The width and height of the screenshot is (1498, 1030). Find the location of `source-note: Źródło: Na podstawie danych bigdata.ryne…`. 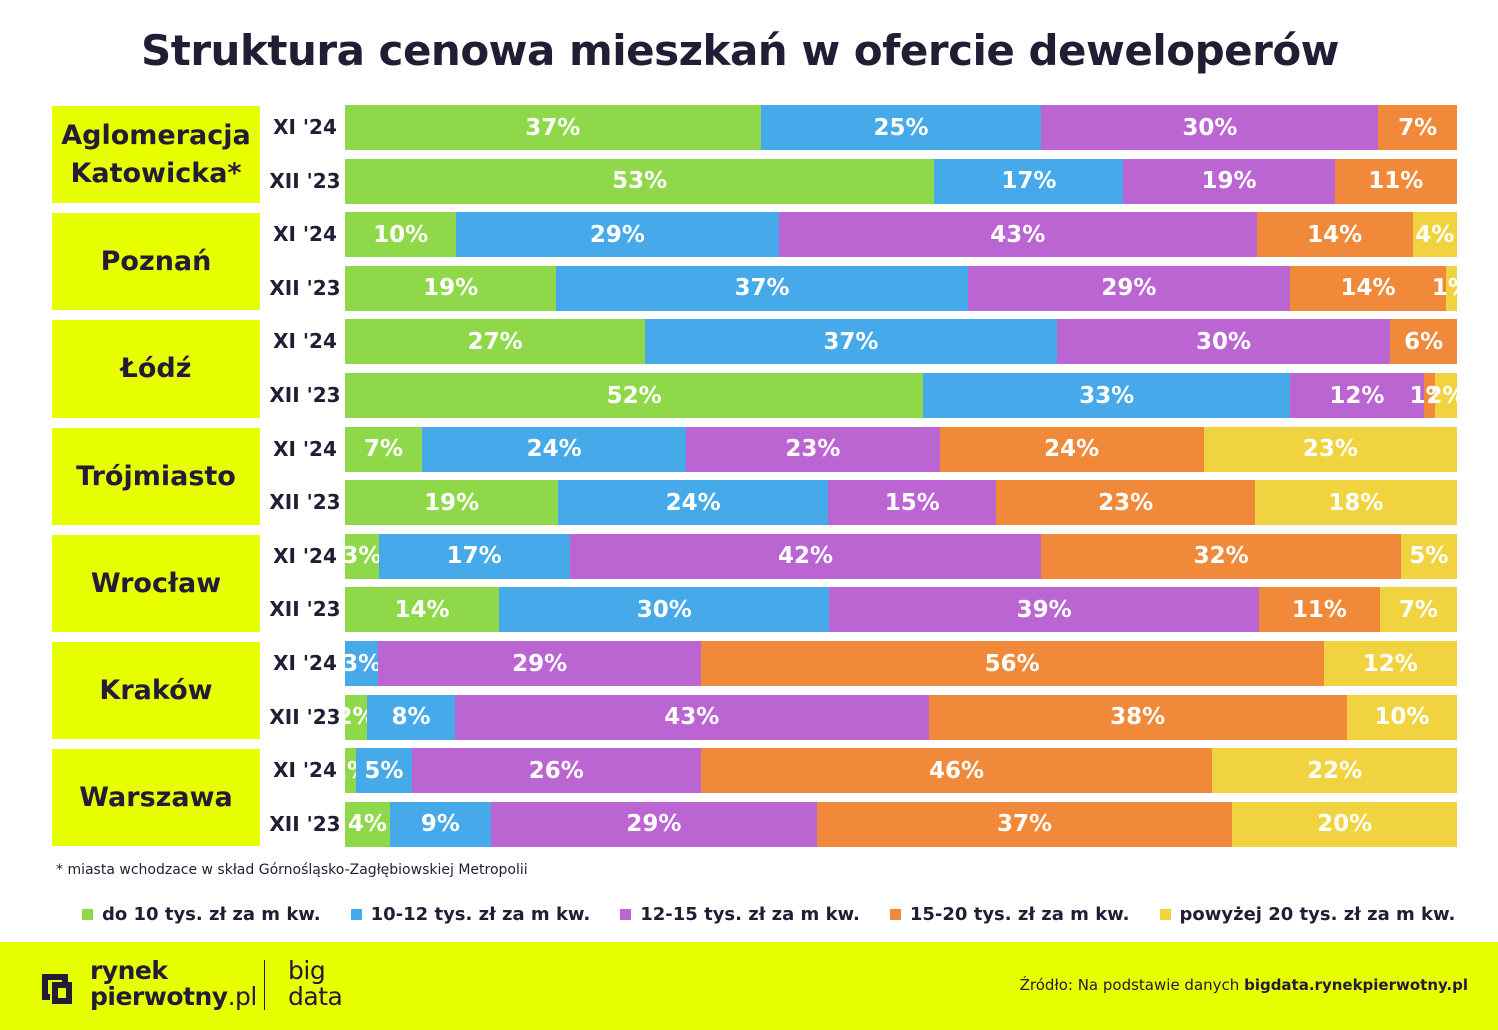

source-note: Źródło: Na podstawie danych bigdata.ryne… is located at coordinates (1244, 985).